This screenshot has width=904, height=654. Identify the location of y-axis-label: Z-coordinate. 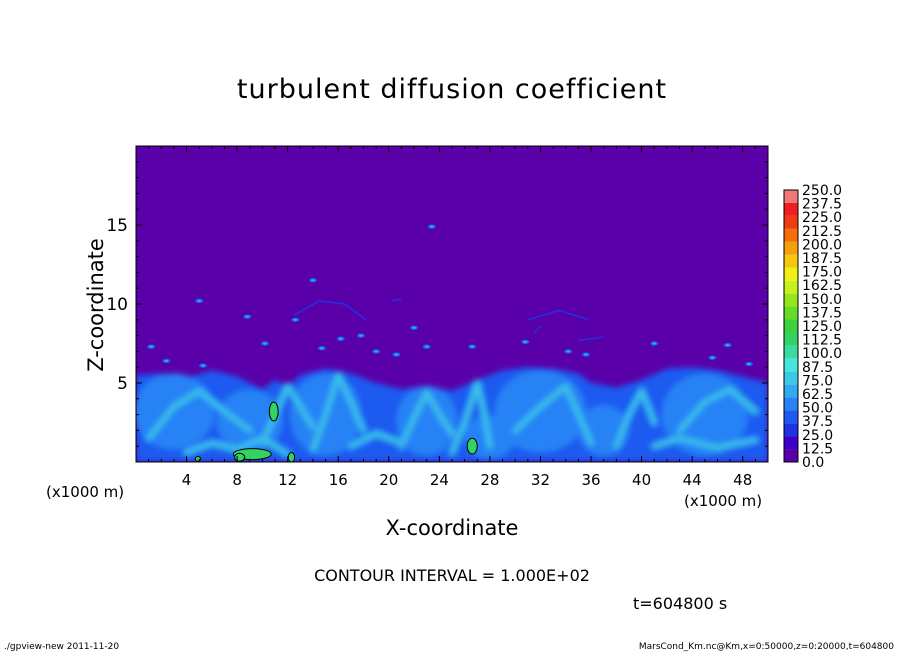
(96, 305).